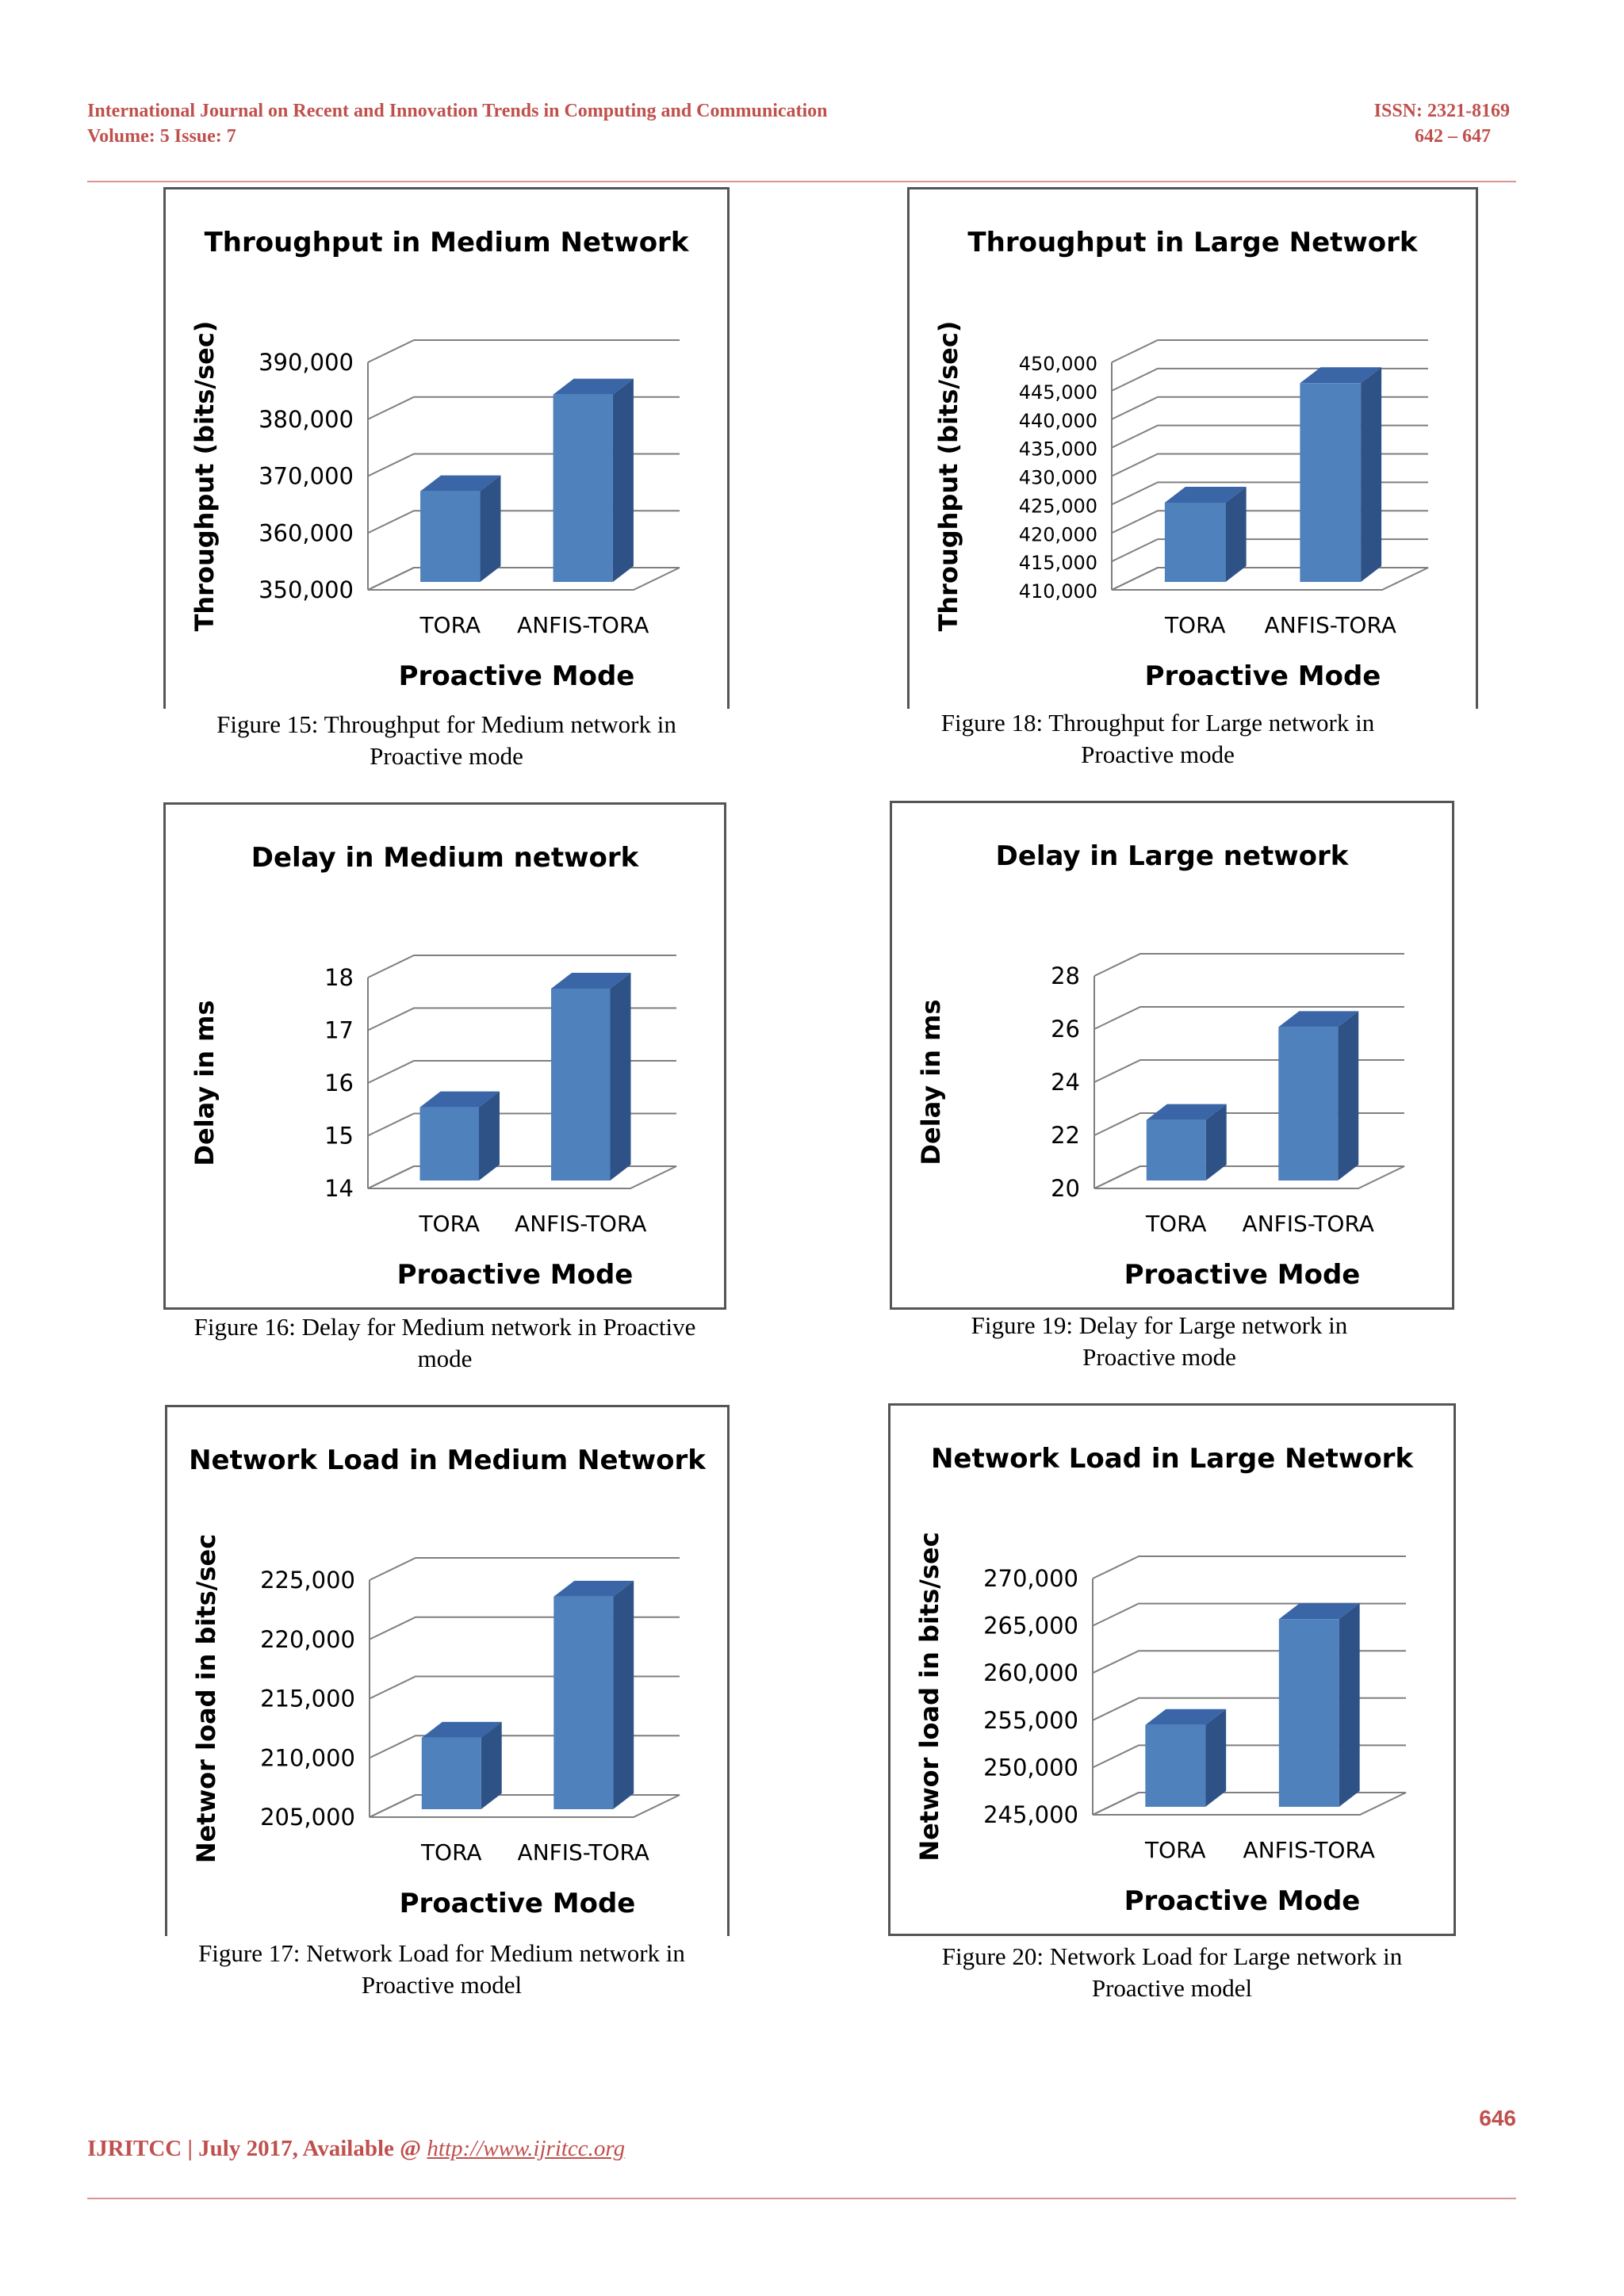 The width and height of the screenshot is (1624, 2296). Describe the element at coordinates (1058, 534) in the screenshot. I see `y-tick-label: 420,000` at that location.